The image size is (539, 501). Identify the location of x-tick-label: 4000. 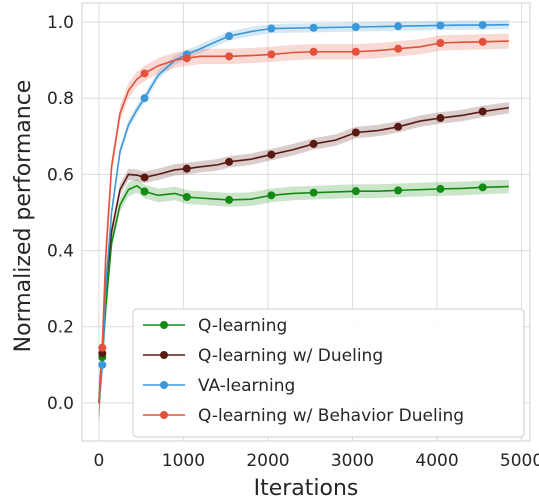
(436, 461).